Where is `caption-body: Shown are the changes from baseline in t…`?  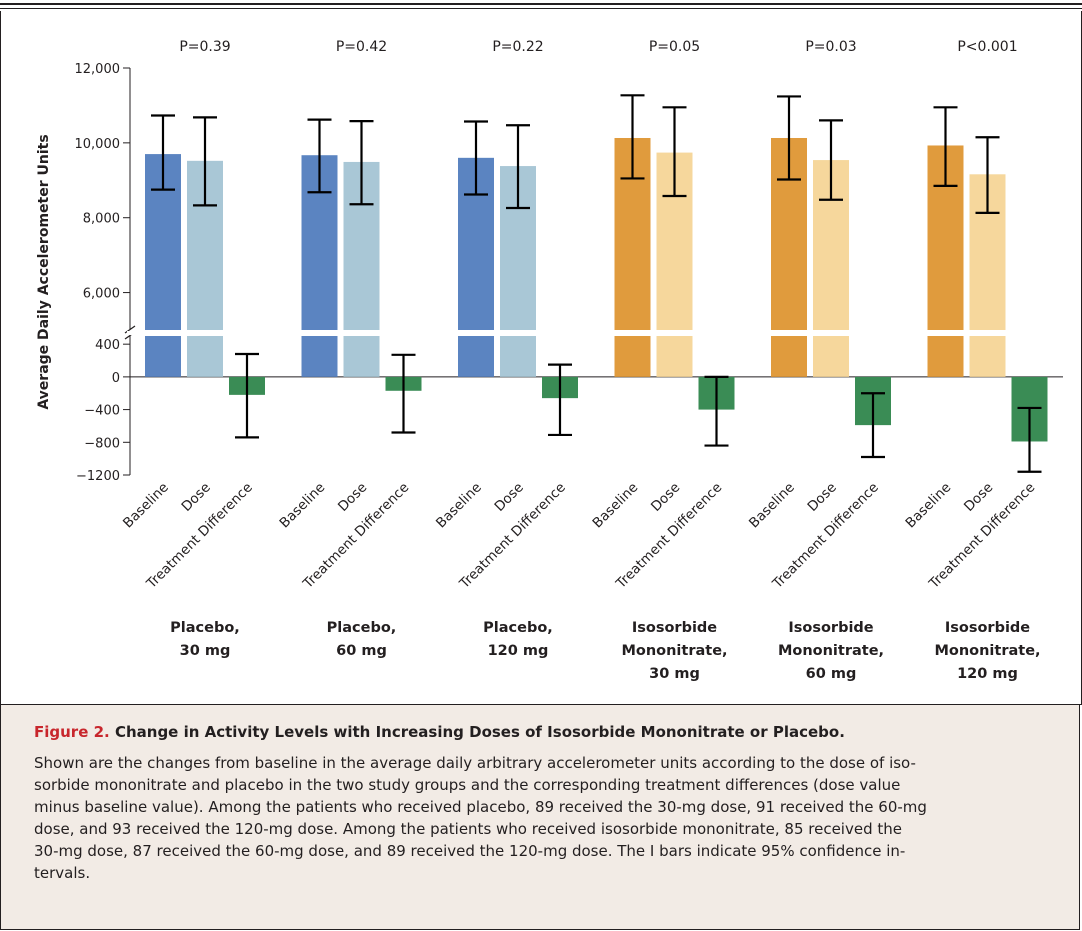
caption-body: Shown are the changes from baseline in t… is located at coordinates (541, 818).